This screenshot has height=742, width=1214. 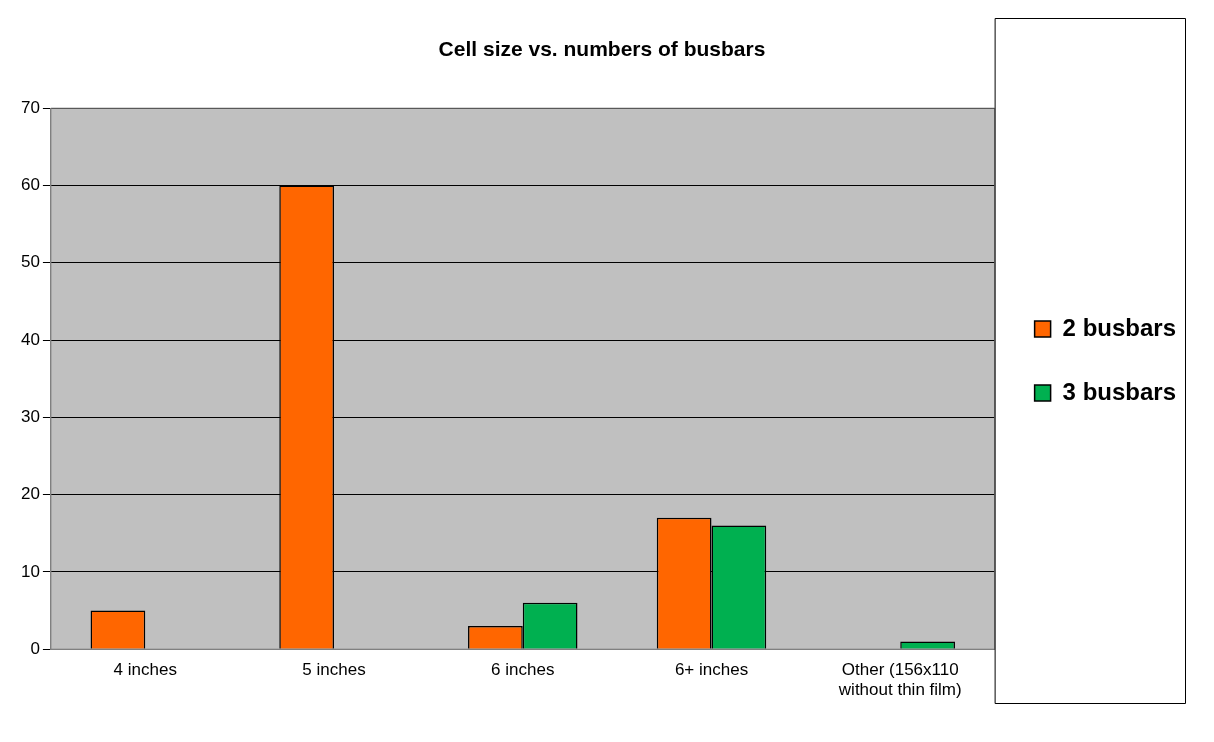 What do you see at coordinates (30, 185) in the screenshot?
I see `y-tick-label: 60` at bounding box center [30, 185].